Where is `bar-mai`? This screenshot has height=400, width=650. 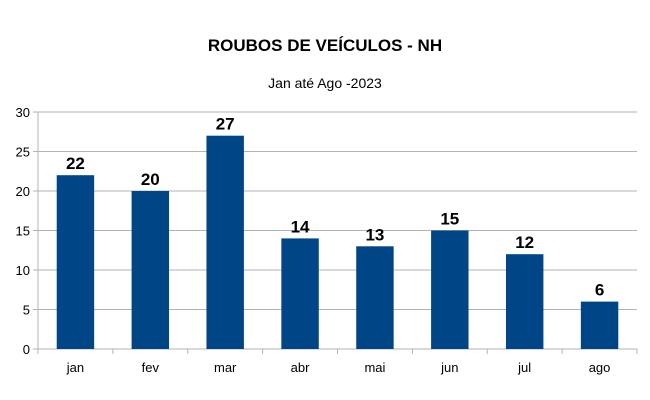 bar-mai is located at coordinates (375, 297).